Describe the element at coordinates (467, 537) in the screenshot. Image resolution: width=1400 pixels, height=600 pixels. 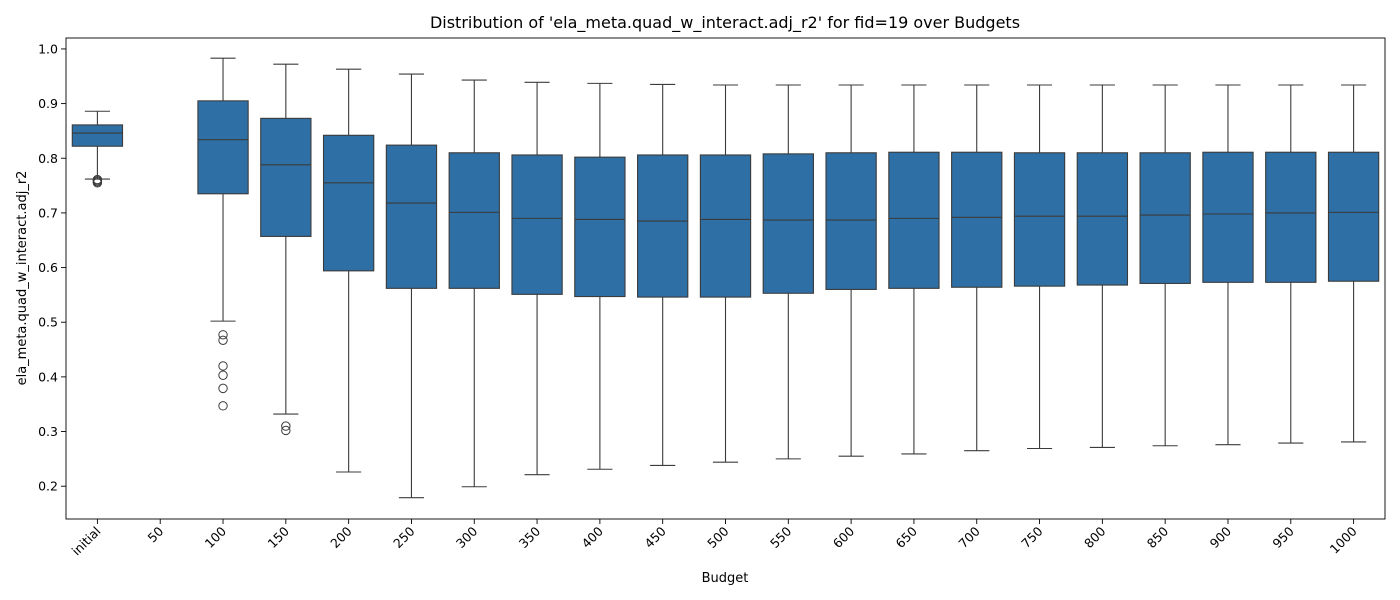
I see `x-tick-label: 300` at that location.